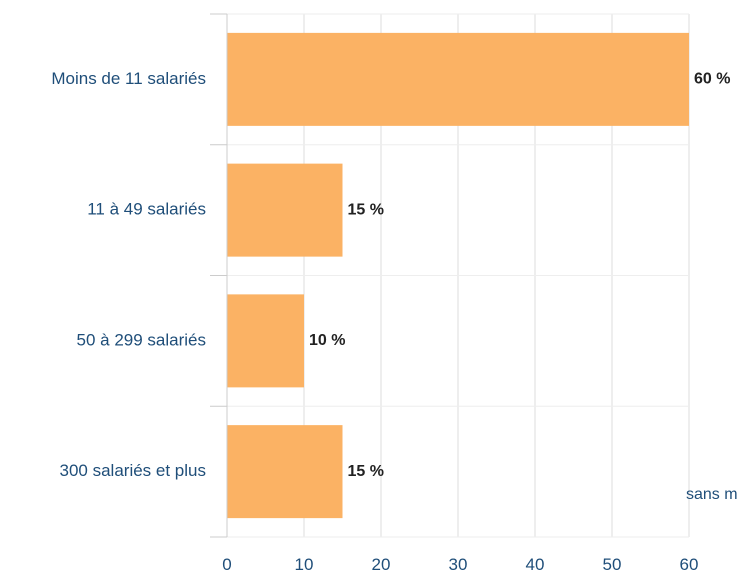  I want to click on value-label-3: 15 %, so click(366, 471).